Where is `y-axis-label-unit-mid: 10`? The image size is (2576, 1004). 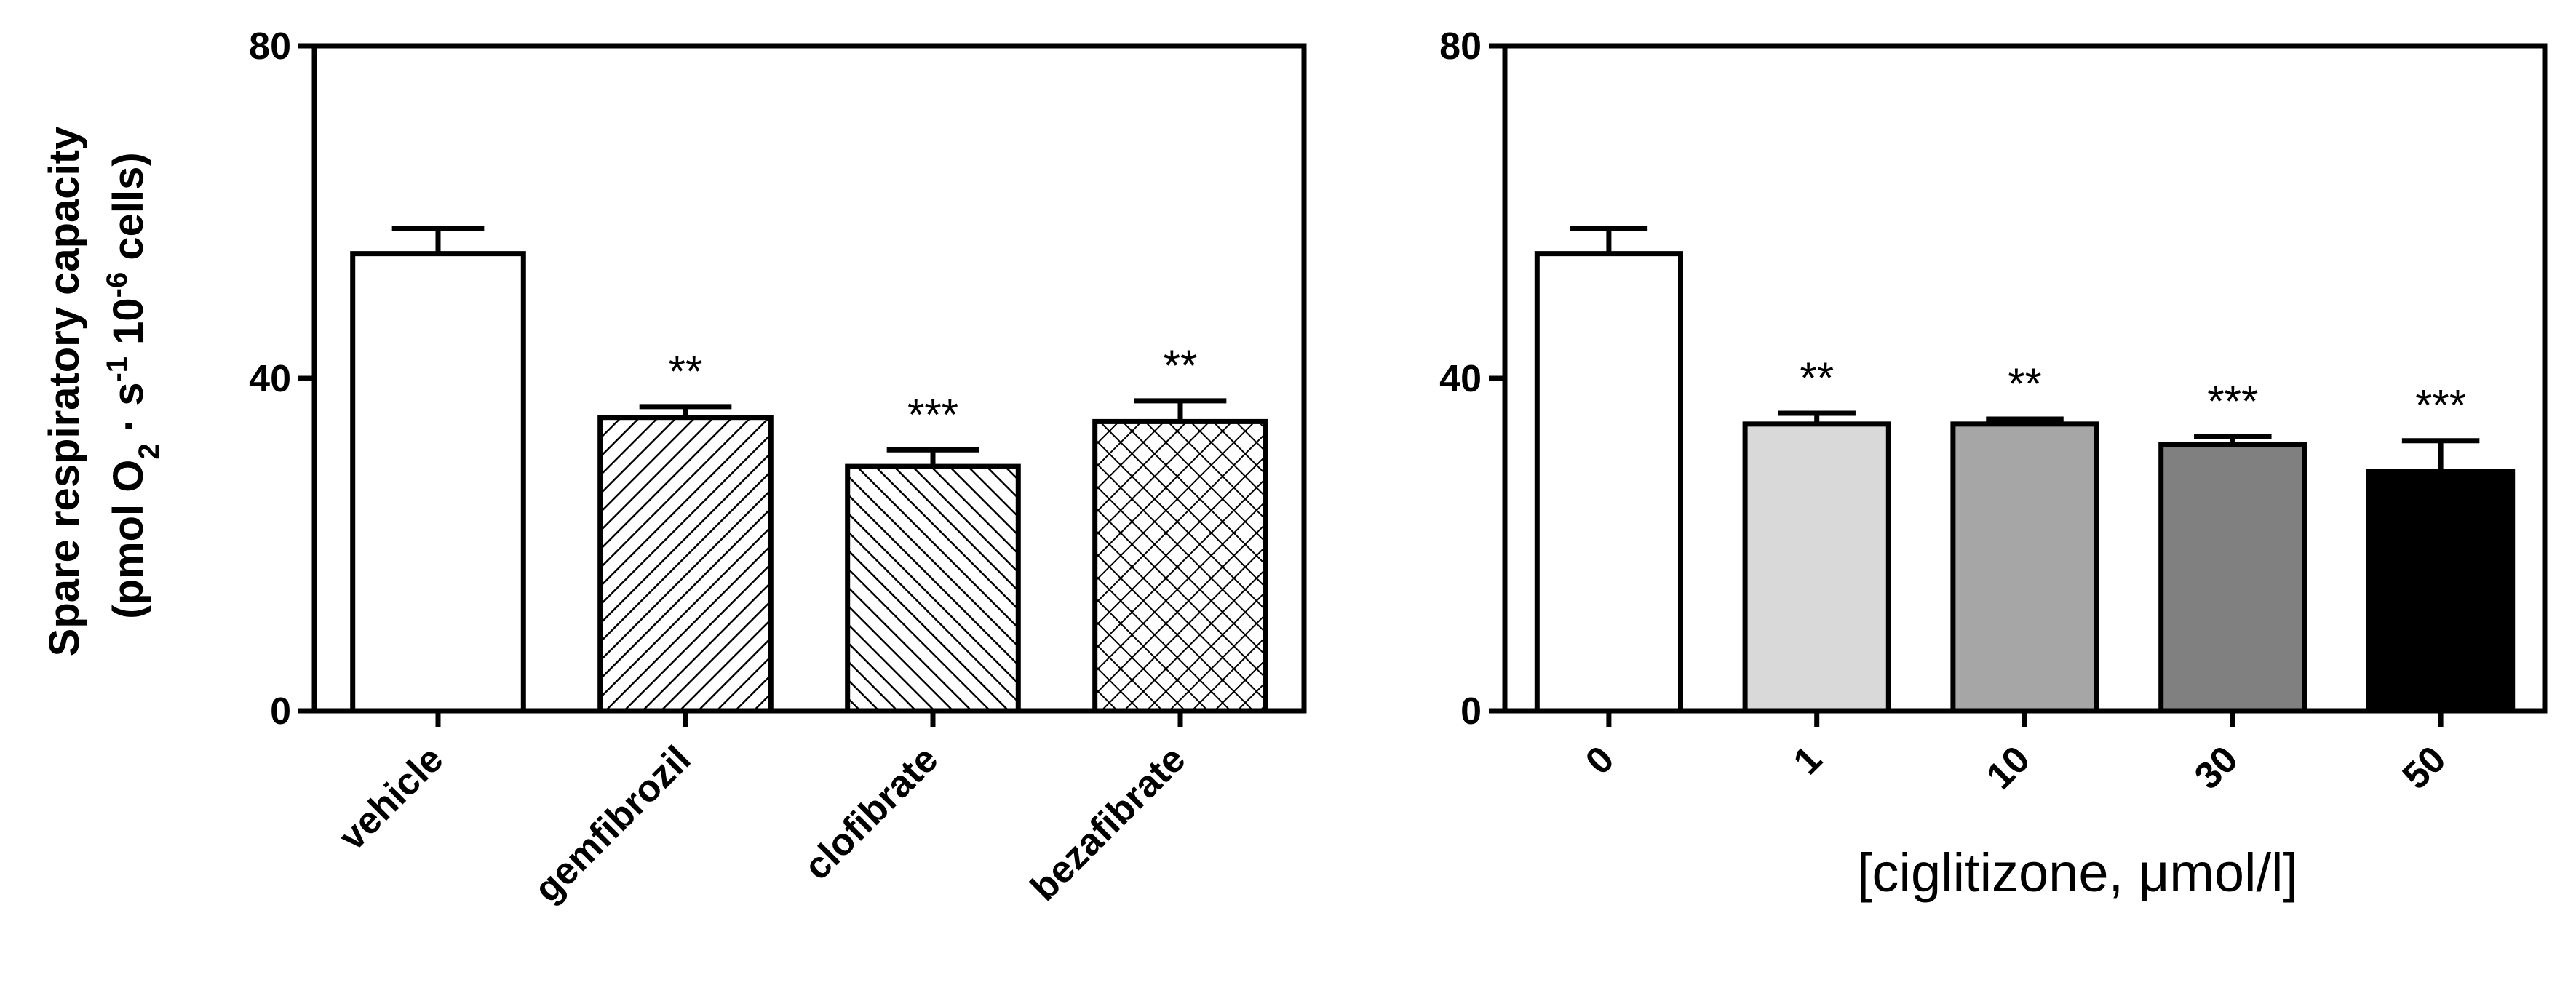
y-axis-label-unit-mid: 10 is located at coordinates (128, 327).